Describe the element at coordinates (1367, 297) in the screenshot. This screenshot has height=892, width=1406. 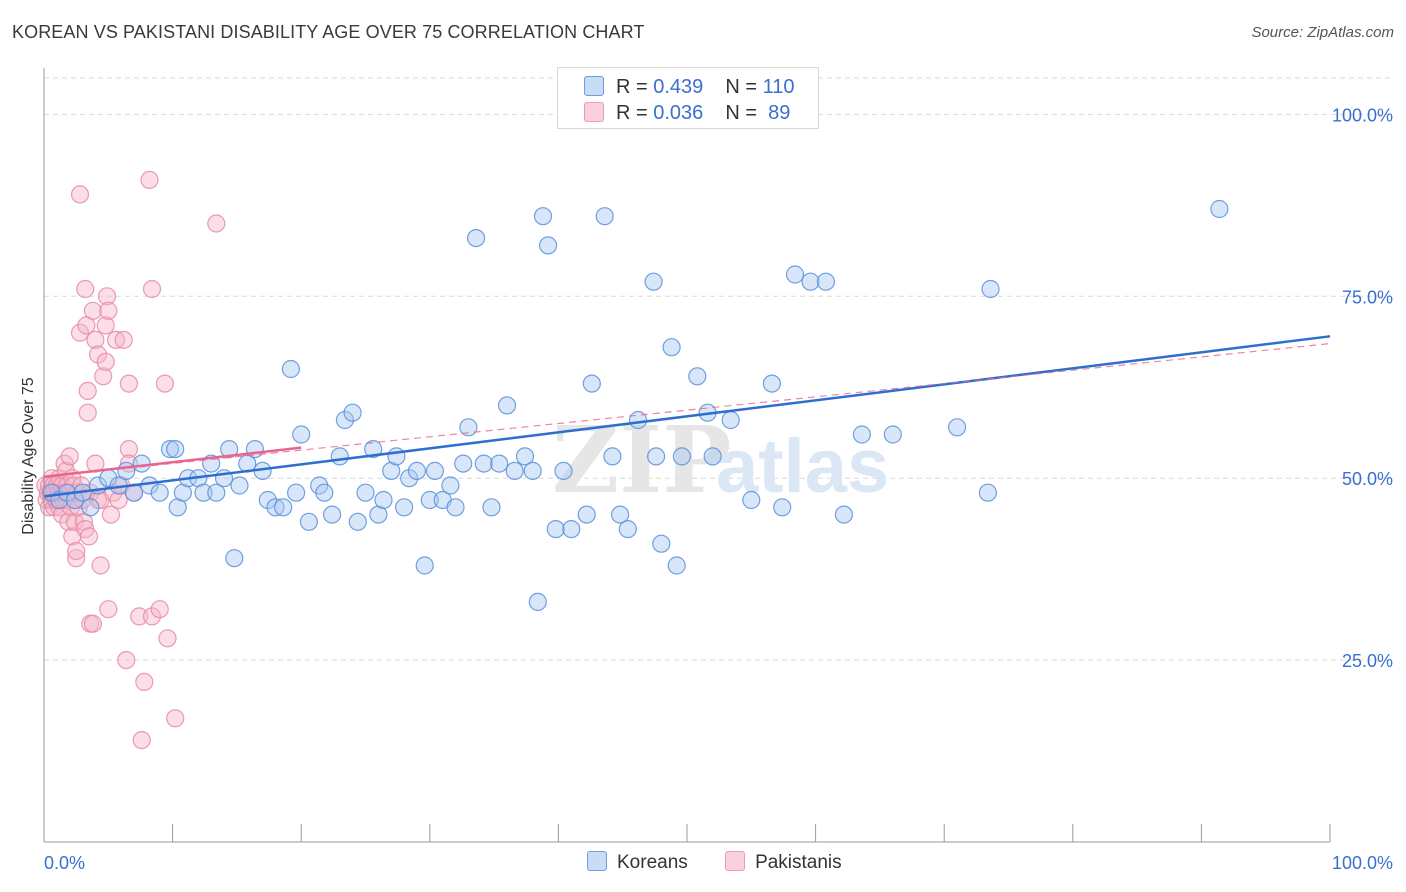
I see `y-tick-label: 75.0%` at that location.